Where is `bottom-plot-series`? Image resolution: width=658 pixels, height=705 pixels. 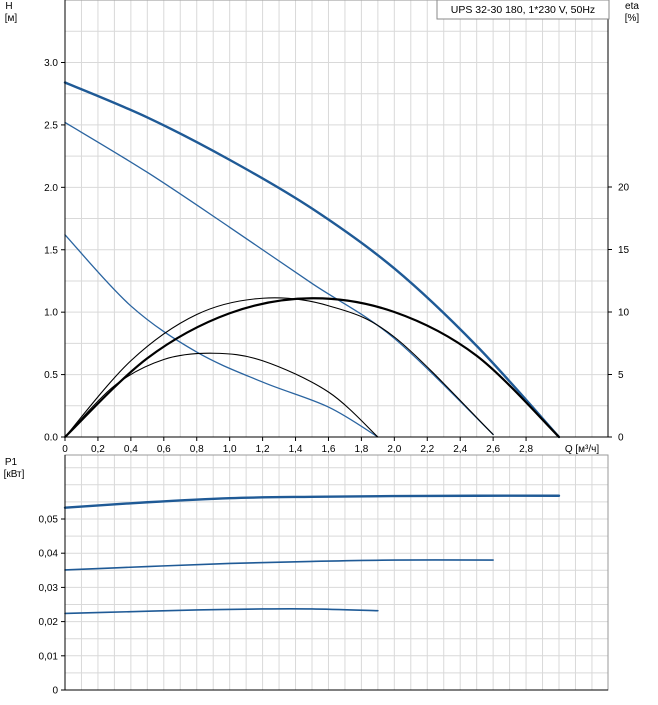 bottom-plot-series is located at coordinates (312, 554).